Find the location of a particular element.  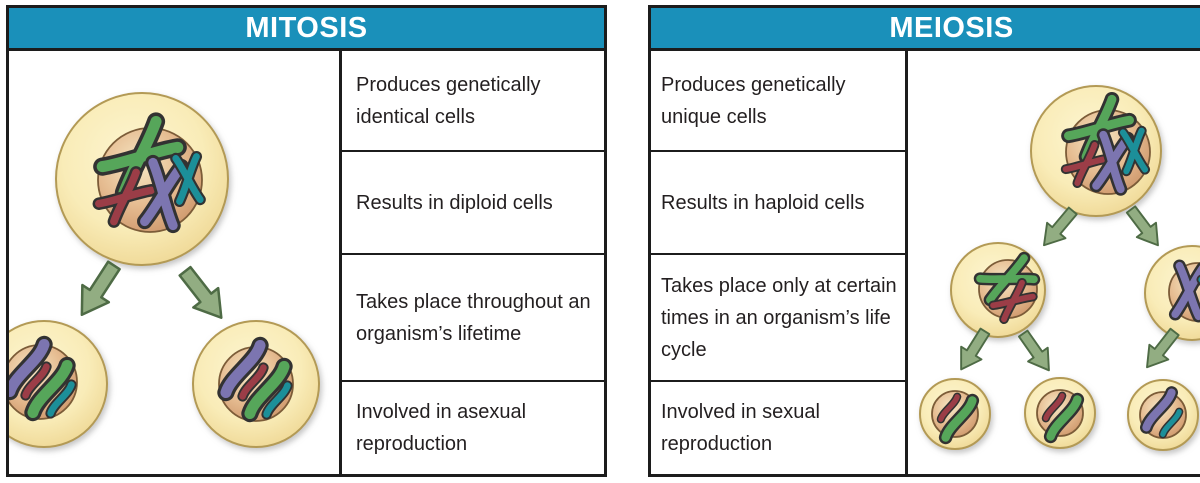

fact-text: Results in haploid cells is located at coordinates (763, 202).